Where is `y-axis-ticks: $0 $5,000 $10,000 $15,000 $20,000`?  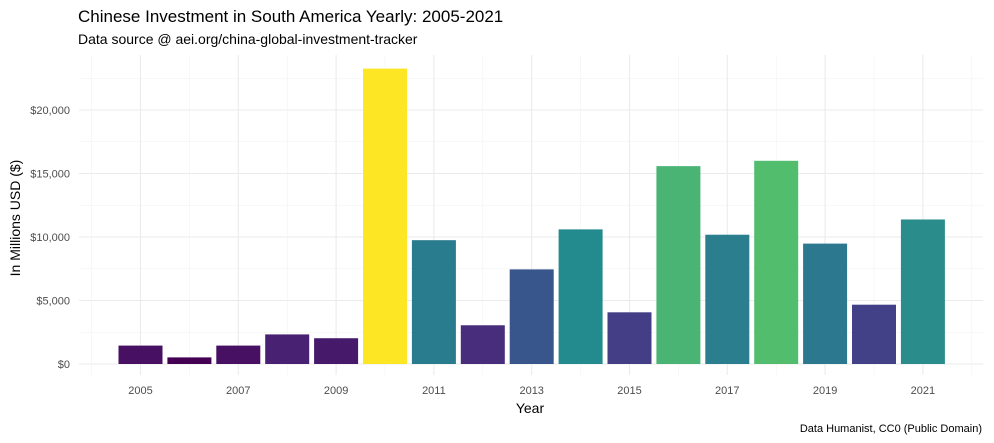 y-axis-ticks: $0 $5,000 $10,000 $15,000 $20,000 is located at coordinates (50, 238).